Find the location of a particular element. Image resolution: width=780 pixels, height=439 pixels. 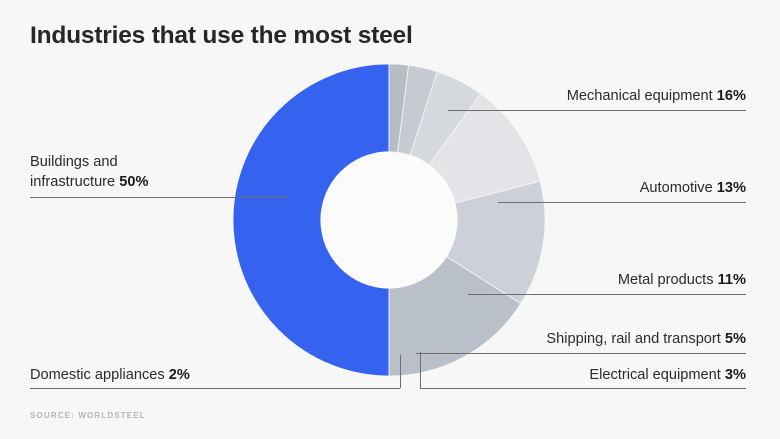

leader-automotive is located at coordinates (513, 202).